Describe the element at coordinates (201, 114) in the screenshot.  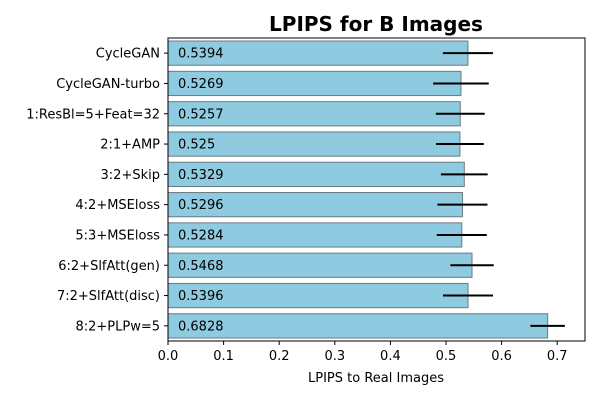
I see `data-label: 0.5257` at that location.